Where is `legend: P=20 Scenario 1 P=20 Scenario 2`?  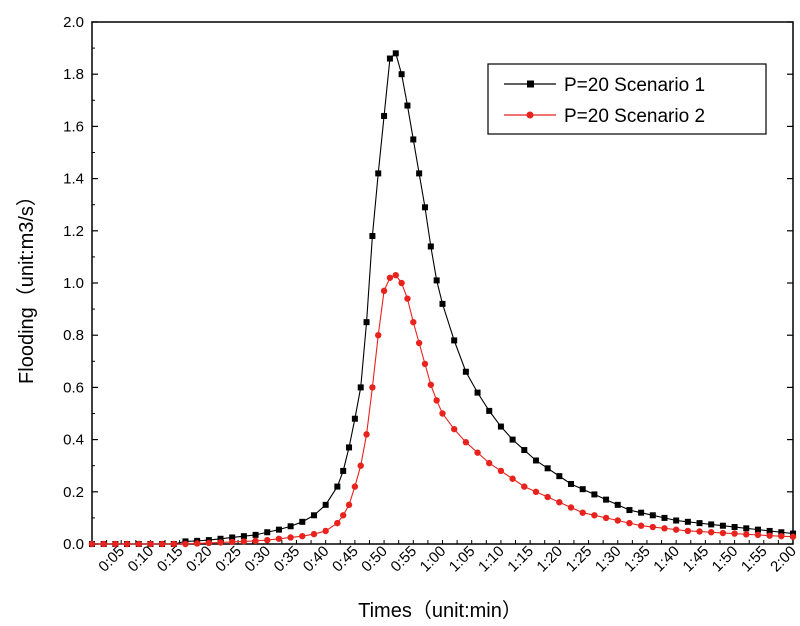
legend: P=20 Scenario 1 P=20 Scenario 2 is located at coordinates (627, 99).